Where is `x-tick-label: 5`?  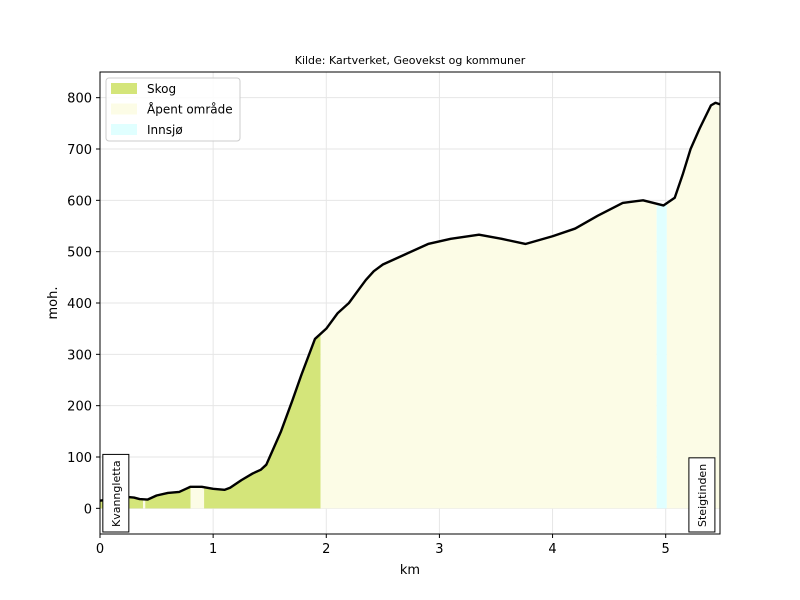 x-tick-label: 5 is located at coordinates (666, 549).